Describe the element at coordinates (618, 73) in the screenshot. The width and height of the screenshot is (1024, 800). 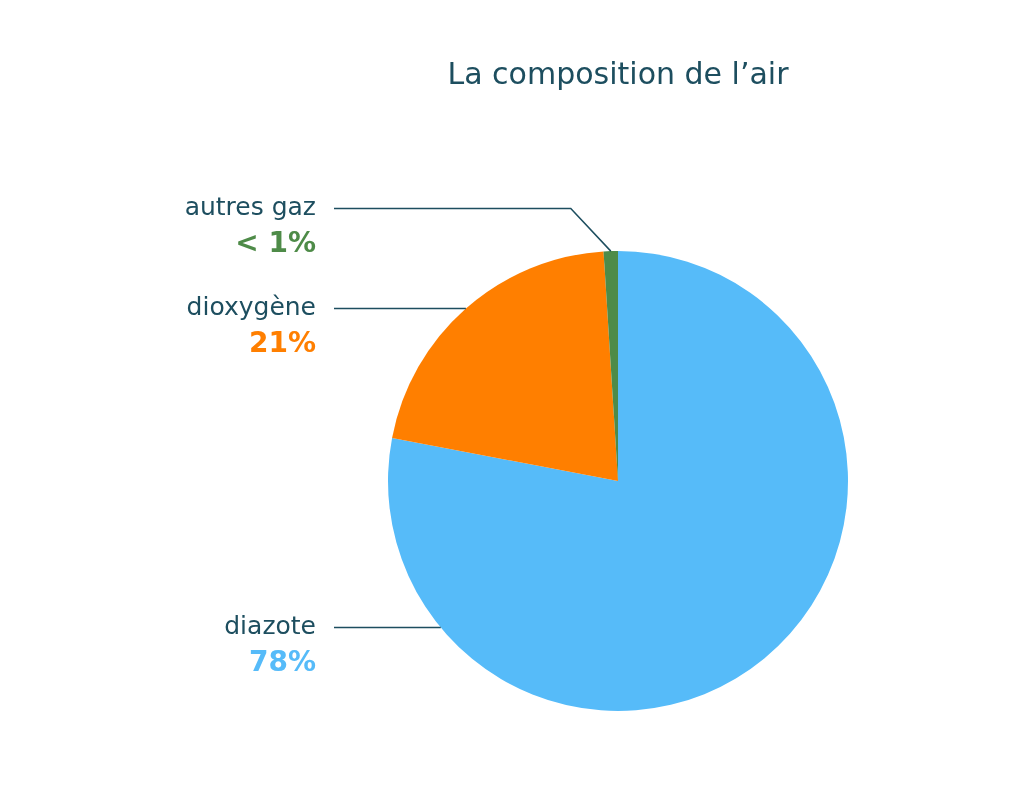
I see `chart-title: La composition de l’air` at that location.